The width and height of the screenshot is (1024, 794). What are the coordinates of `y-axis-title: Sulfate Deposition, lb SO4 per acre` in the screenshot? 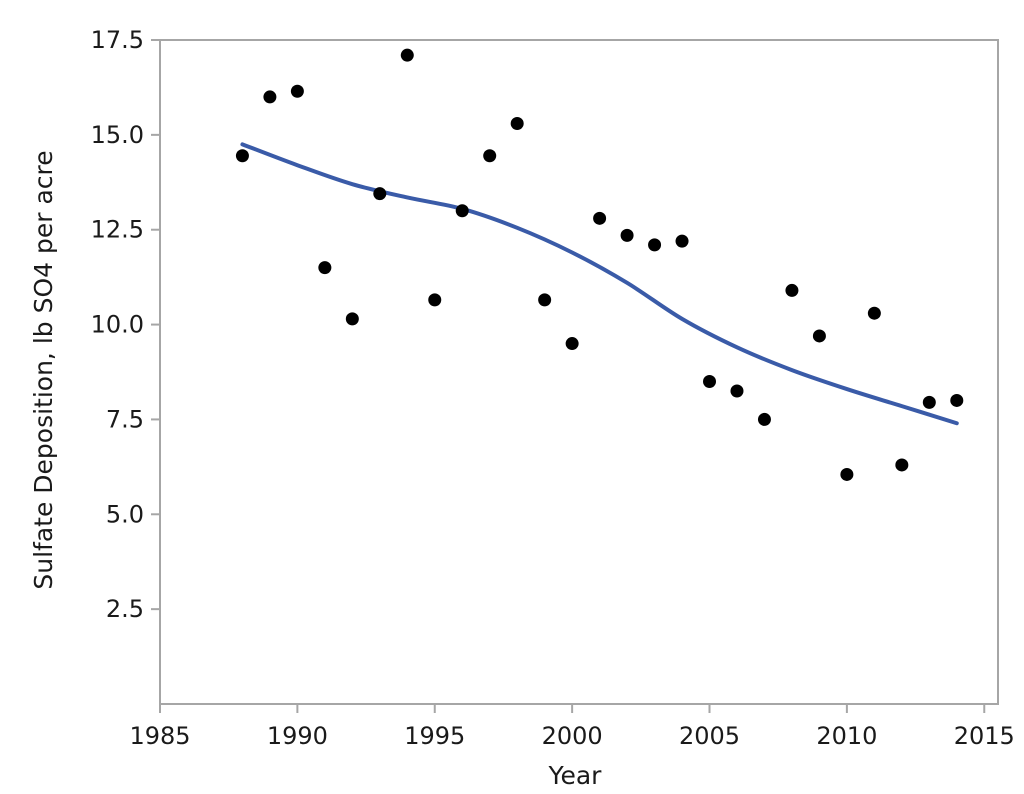 It's located at (43, 369).